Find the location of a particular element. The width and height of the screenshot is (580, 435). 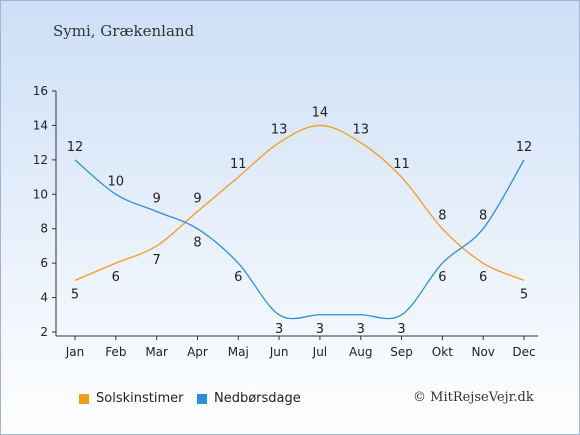

legend-item-solskinstimer: Solskinstimer is located at coordinates (131, 398).